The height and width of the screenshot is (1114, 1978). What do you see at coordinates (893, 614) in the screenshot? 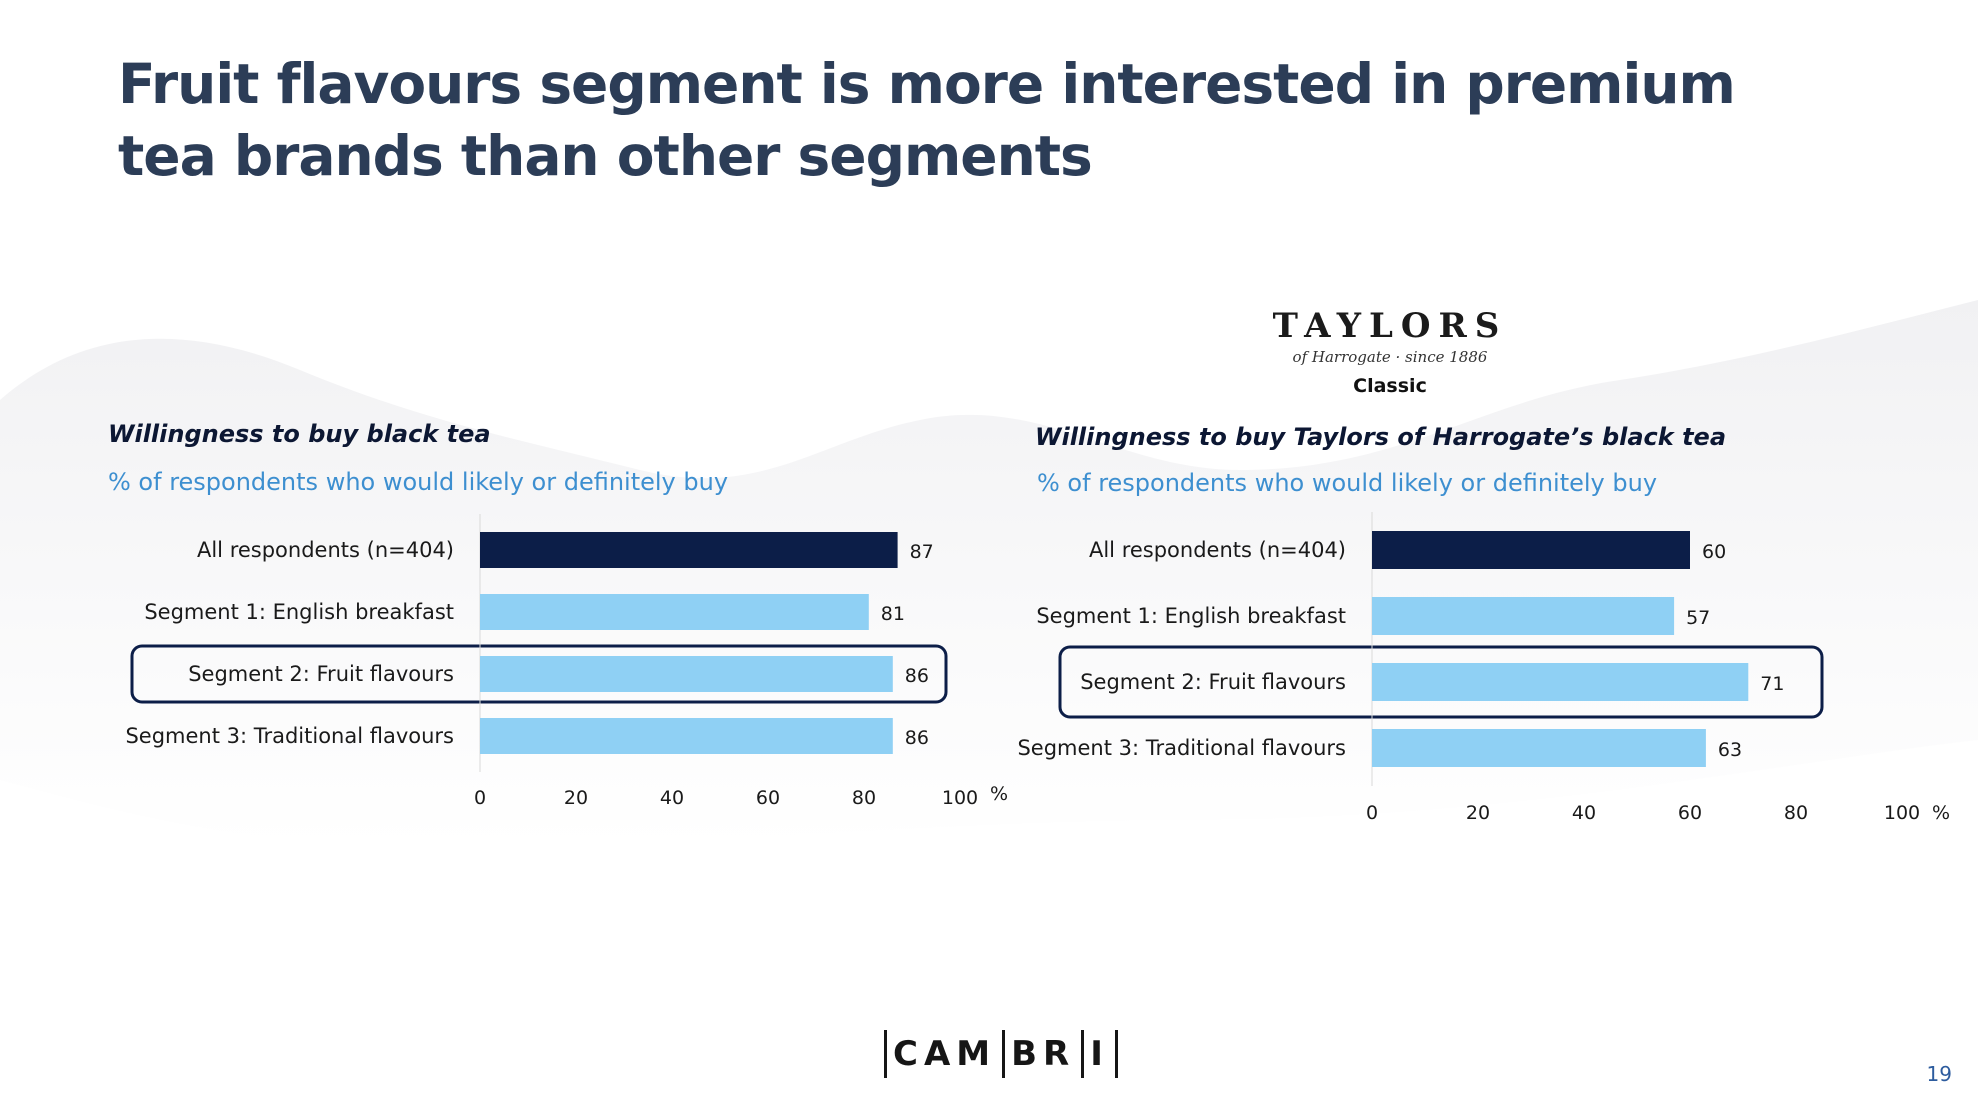
I see `chart1-value-label: 81` at bounding box center [893, 614].